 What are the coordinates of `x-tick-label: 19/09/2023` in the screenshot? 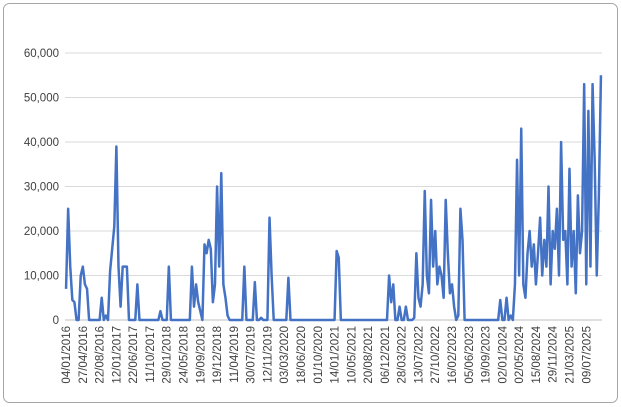 It's located at (487, 355).